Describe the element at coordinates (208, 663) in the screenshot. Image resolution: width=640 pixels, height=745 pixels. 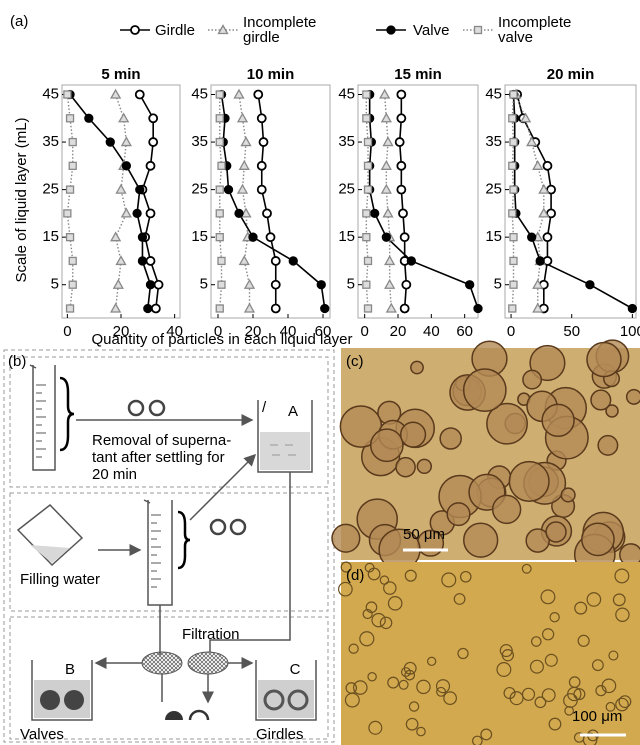
I see `filter` at that location.